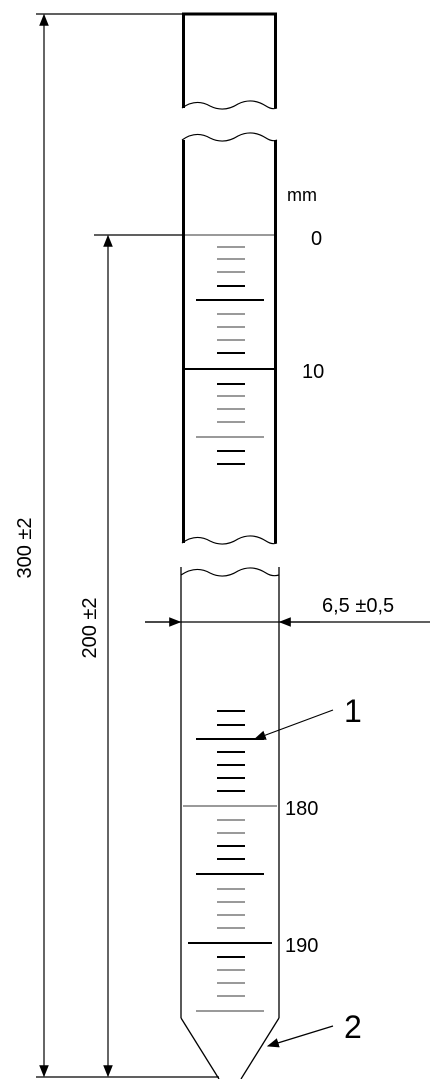  What do you see at coordinates (230, 861) in the screenshot?
I see `lower-graduation-marks` at bounding box center [230, 861].